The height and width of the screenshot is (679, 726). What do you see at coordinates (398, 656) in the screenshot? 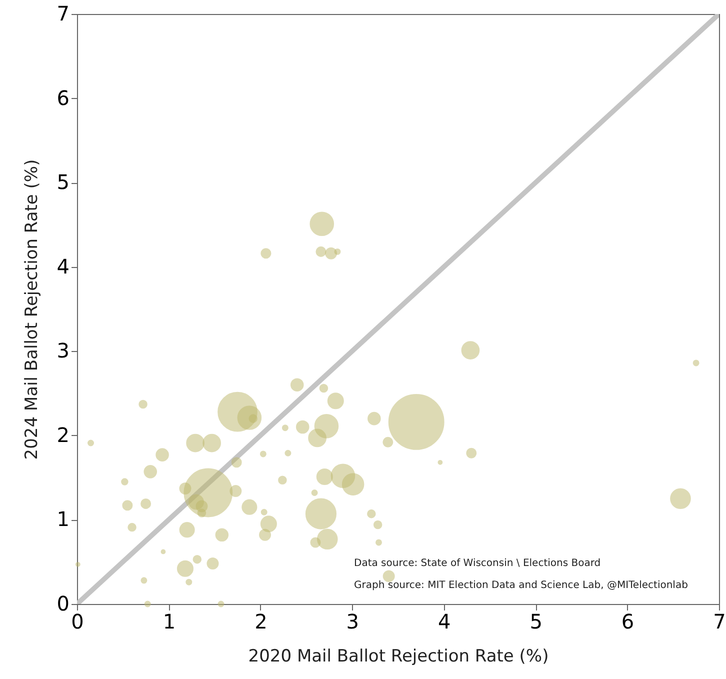
I see `x-axis-title: 2020 Mail Ballot Rejection Rate (%)` at bounding box center [398, 656].